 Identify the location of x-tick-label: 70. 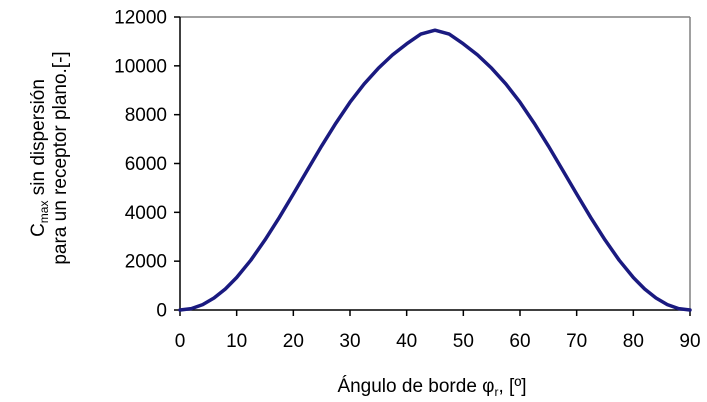
(576, 341).